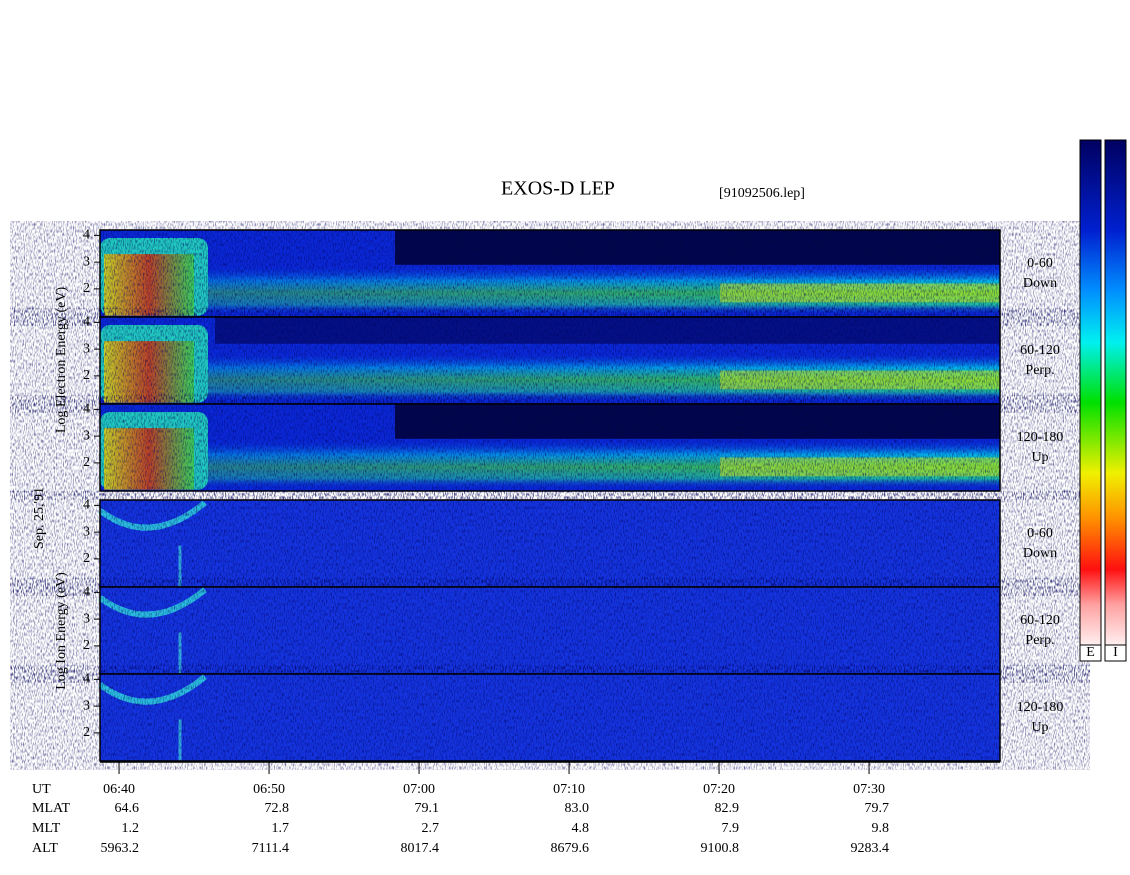 The width and height of the screenshot is (1130, 875). I want to click on x-tick-label: 06:40, so click(119, 789).